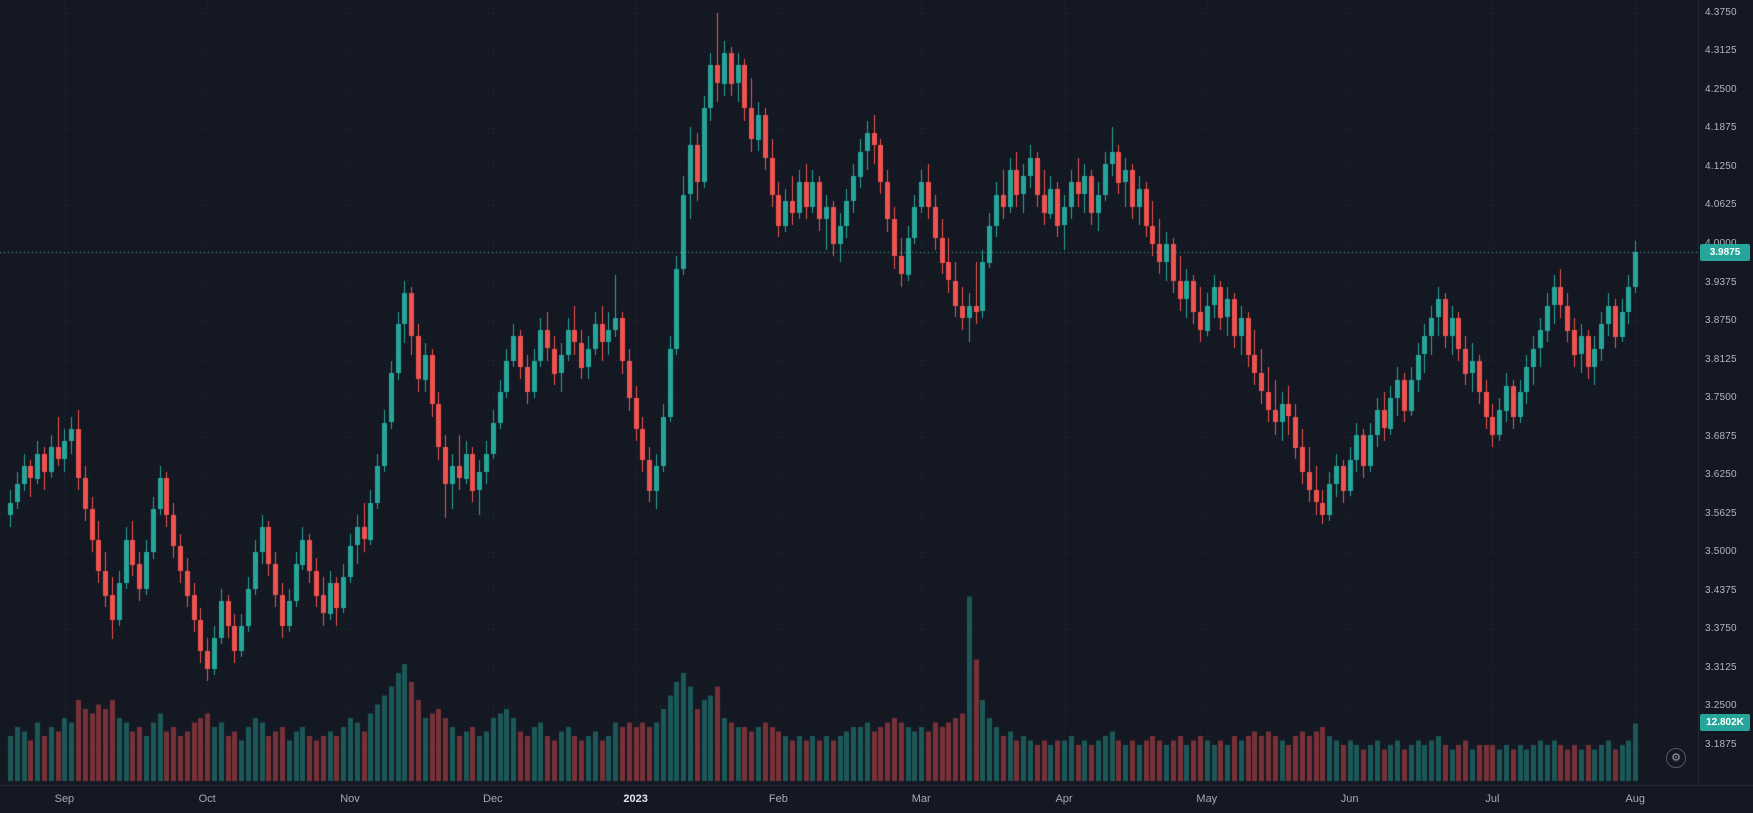 This screenshot has width=1753, height=813. What do you see at coordinates (1207, 799) in the screenshot?
I see `time-axis-label: May` at bounding box center [1207, 799].